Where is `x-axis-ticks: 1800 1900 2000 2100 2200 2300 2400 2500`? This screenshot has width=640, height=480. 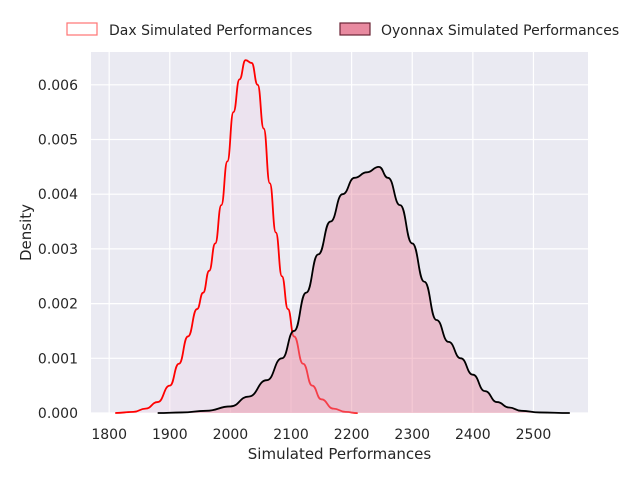
x-axis-ticks: 1800 1900 2000 2100 2200 2300 2400 2500 is located at coordinates (321, 435).